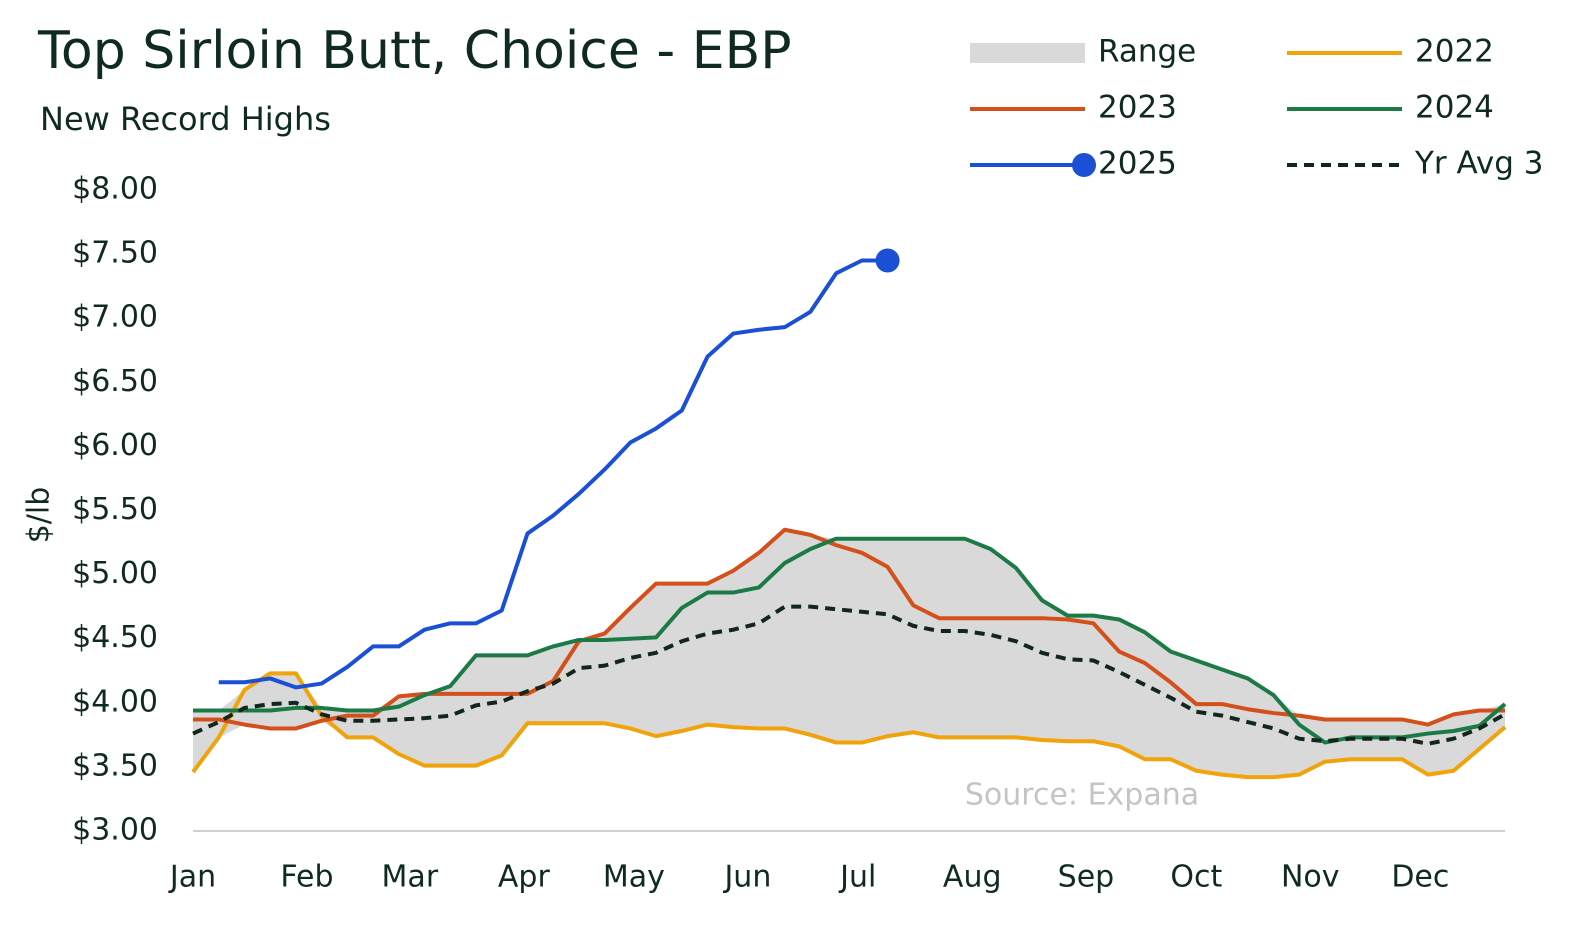 The image size is (1588, 942). I want to click on legend-label: 2025, so click(1137, 164).